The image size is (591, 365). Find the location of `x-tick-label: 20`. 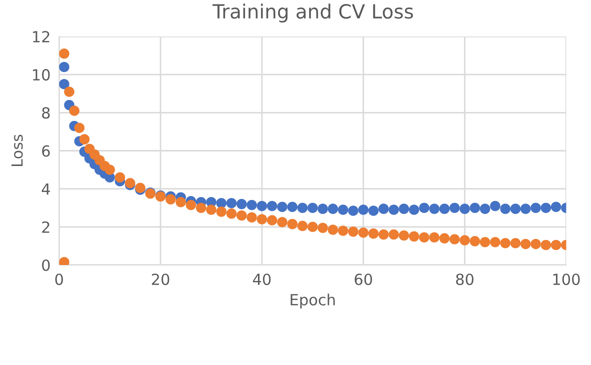

x-tick-label: 20 is located at coordinates (161, 280).